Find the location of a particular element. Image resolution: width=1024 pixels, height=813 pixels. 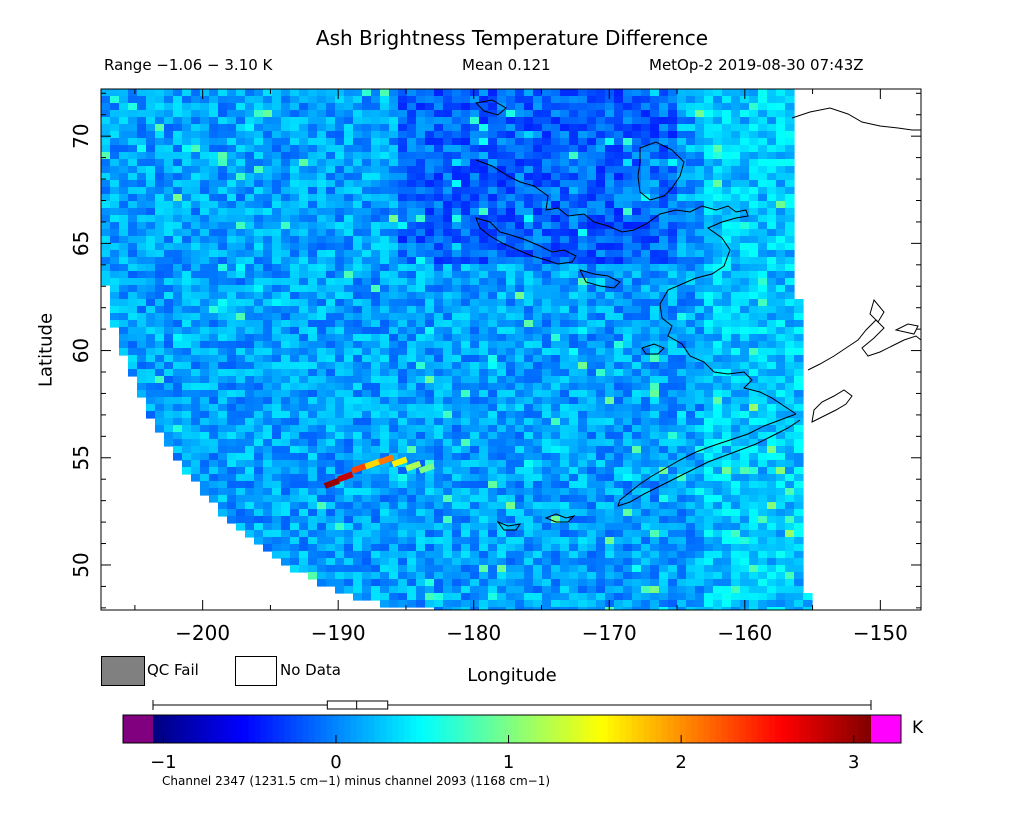

range-label: Range −1.06 − 3.10 K is located at coordinates (188, 65).